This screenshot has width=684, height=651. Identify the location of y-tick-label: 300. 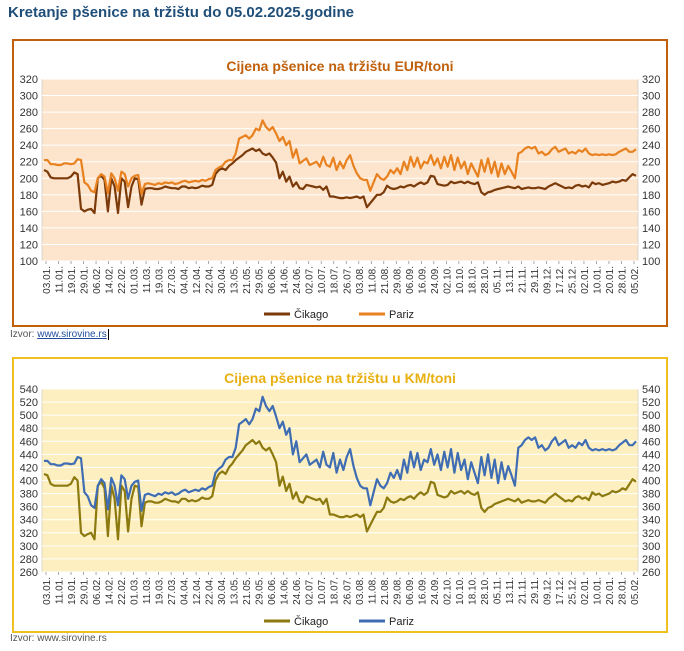
(29, 97).